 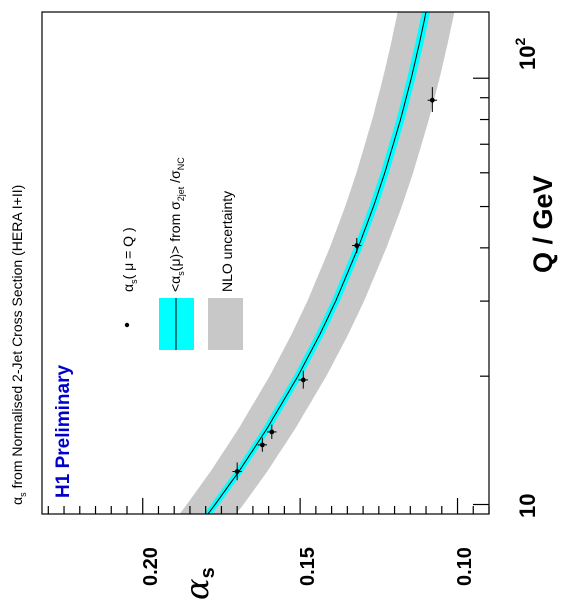 What do you see at coordinates (308, 566) in the screenshot?
I see `y-tick-label-015: 0.15` at bounding box center [308, 566].